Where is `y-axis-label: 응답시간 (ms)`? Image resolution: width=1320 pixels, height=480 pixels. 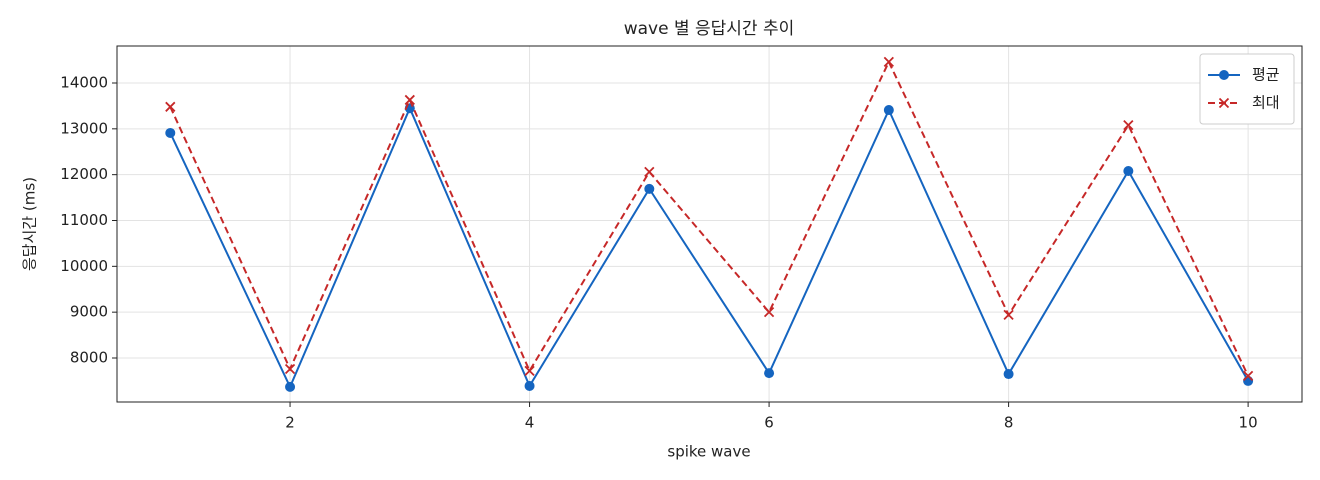
y-axis-label: 응답시간 (ms) is located at coordinates (30, 224).